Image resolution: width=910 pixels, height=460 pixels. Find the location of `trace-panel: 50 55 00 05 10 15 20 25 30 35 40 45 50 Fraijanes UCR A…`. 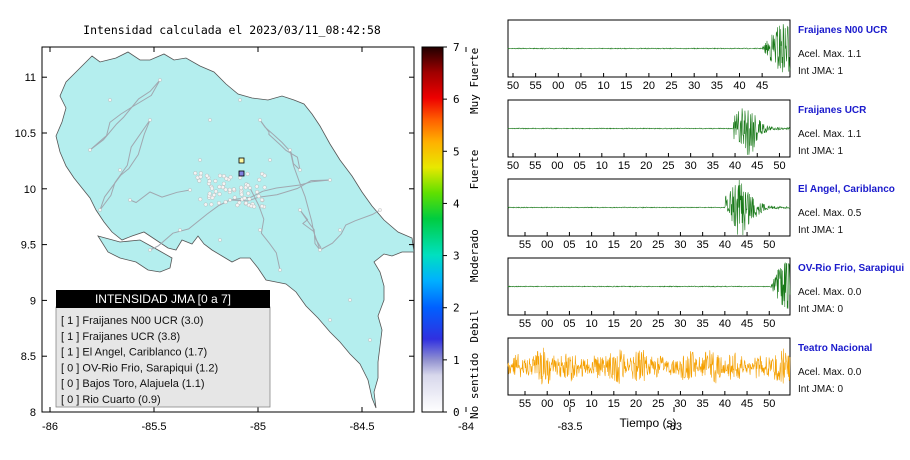

trace-panel: 50 55 00 05 10 15 20 25 30 35 40 45 50 Fraijanes UCR A… is located at coordinates (687, 135).